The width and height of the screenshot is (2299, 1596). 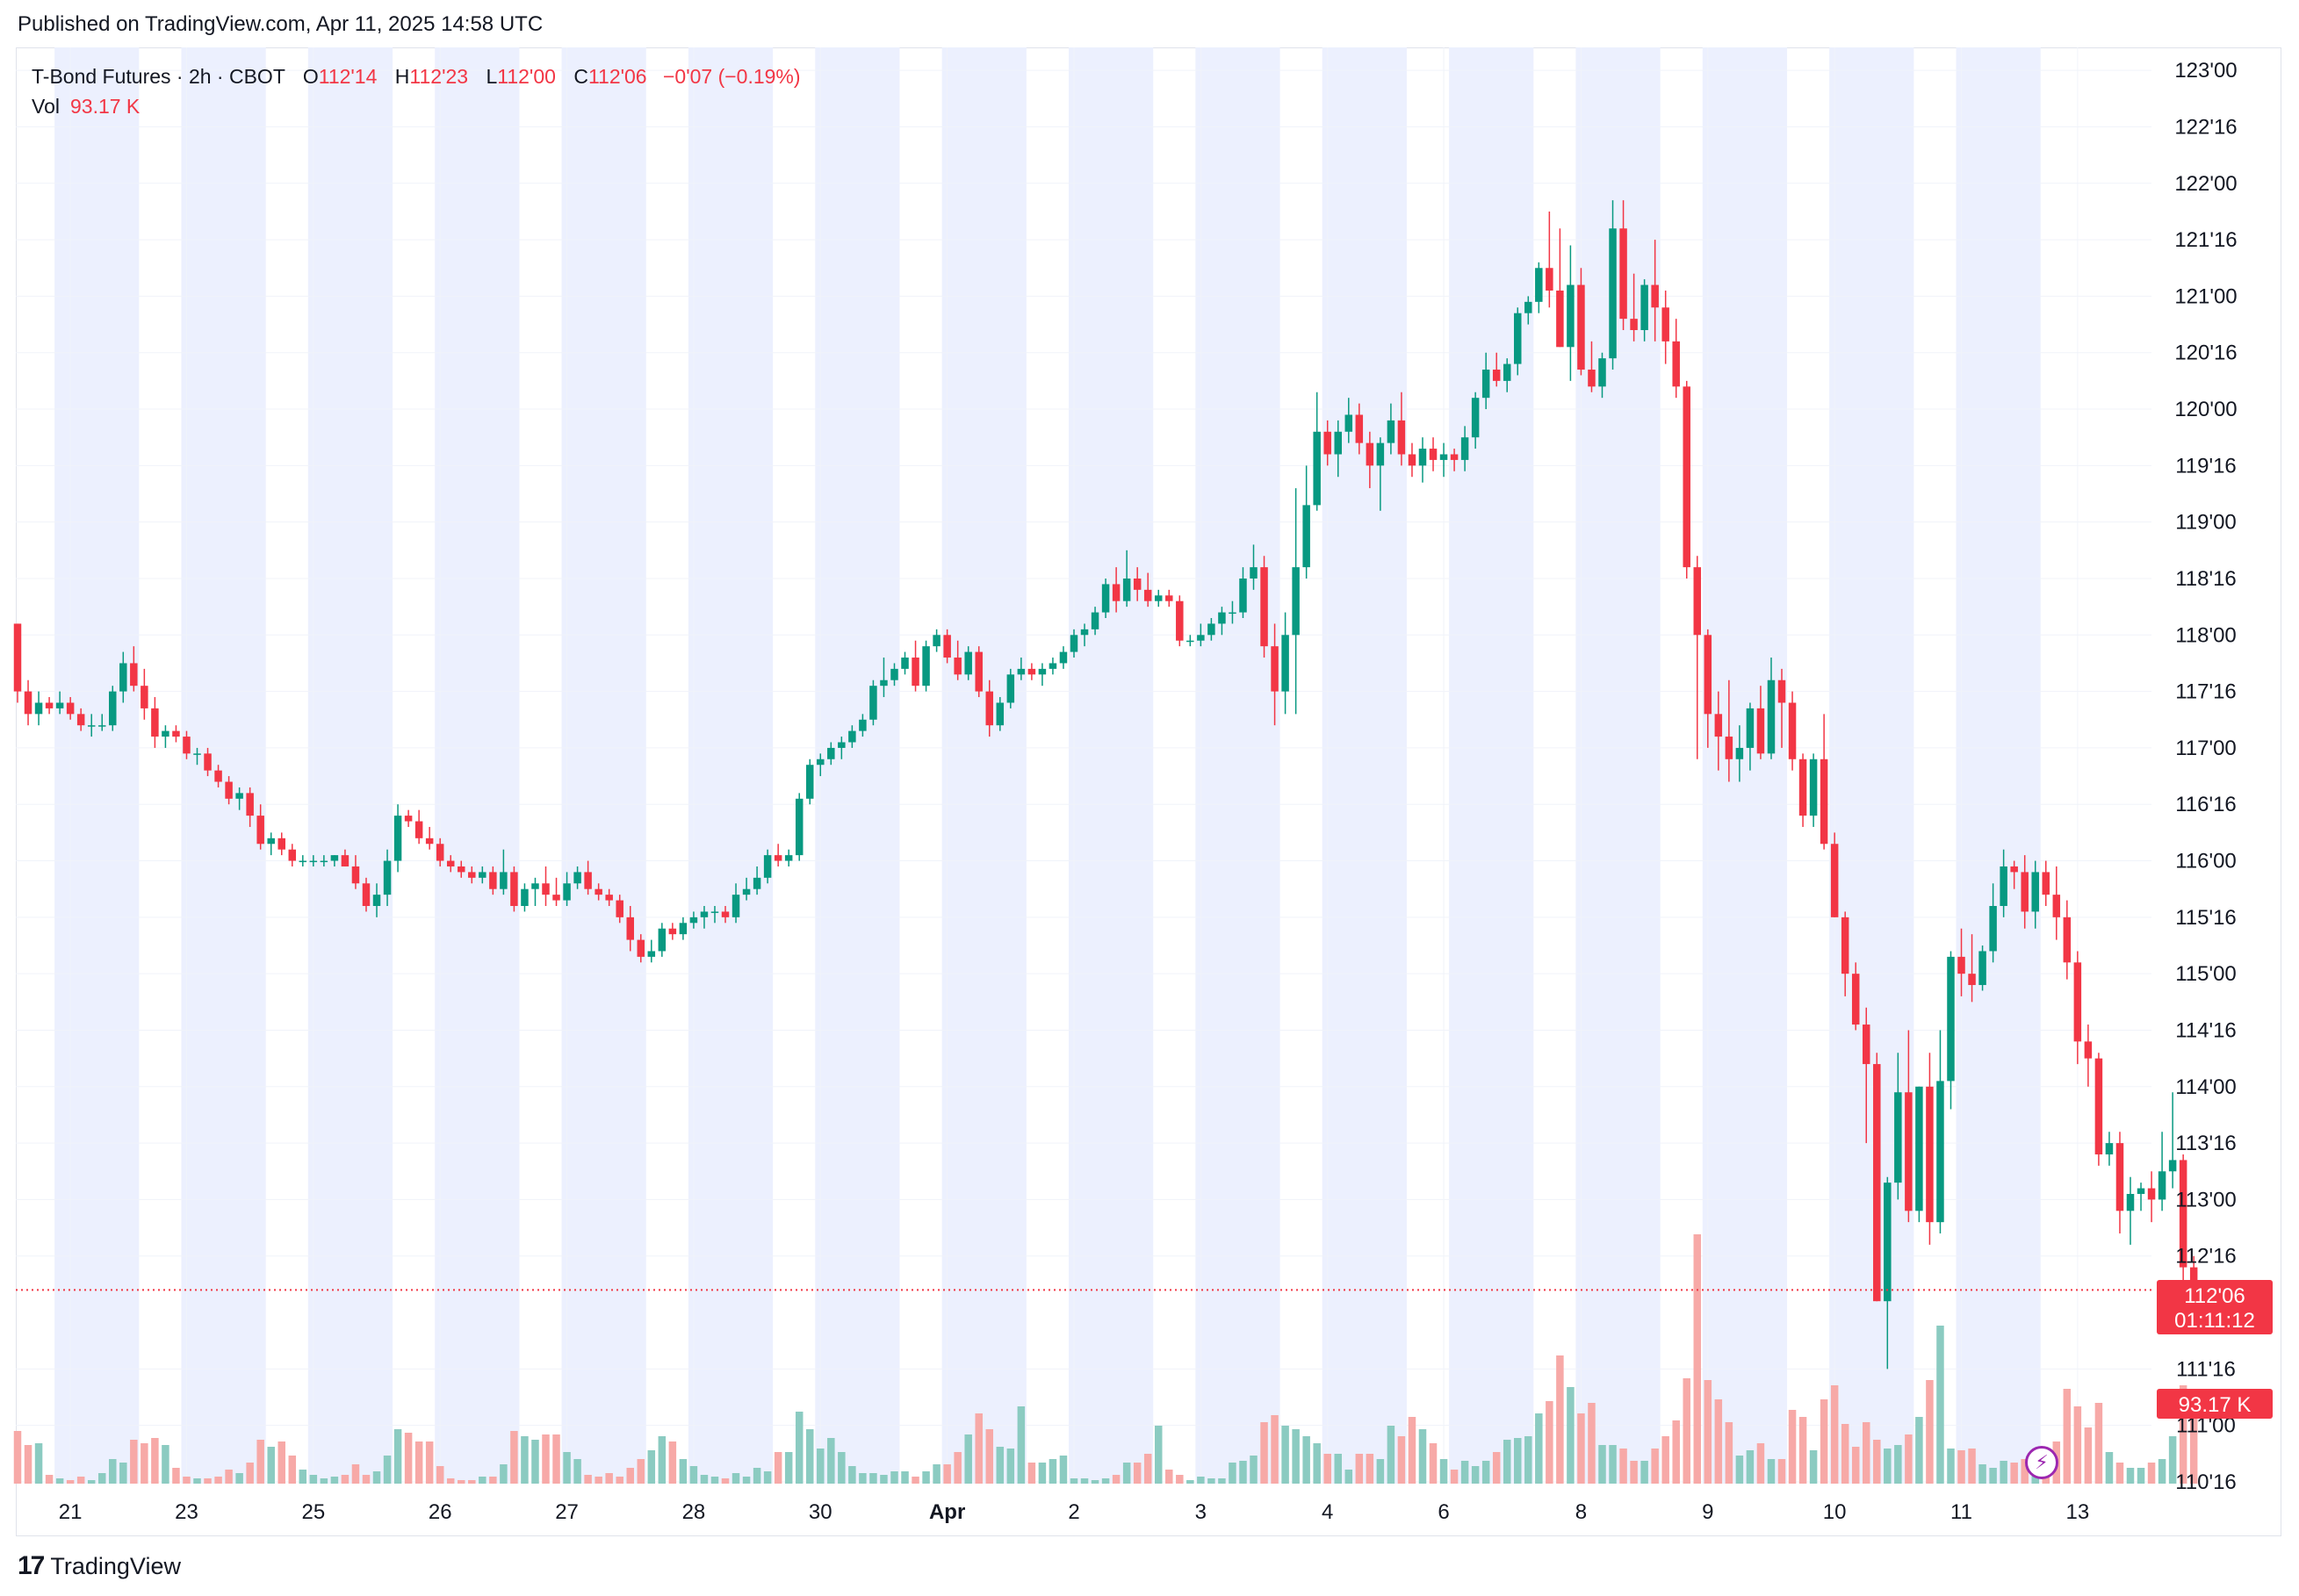 What do you see at coordinates (1074, 1512) in the screenshot?
I see `time-axis: 21 23 25 26 27 28 30 Apr 2 3 4 6 8 9 10 11 13` at bounding box center [1074, 1512].